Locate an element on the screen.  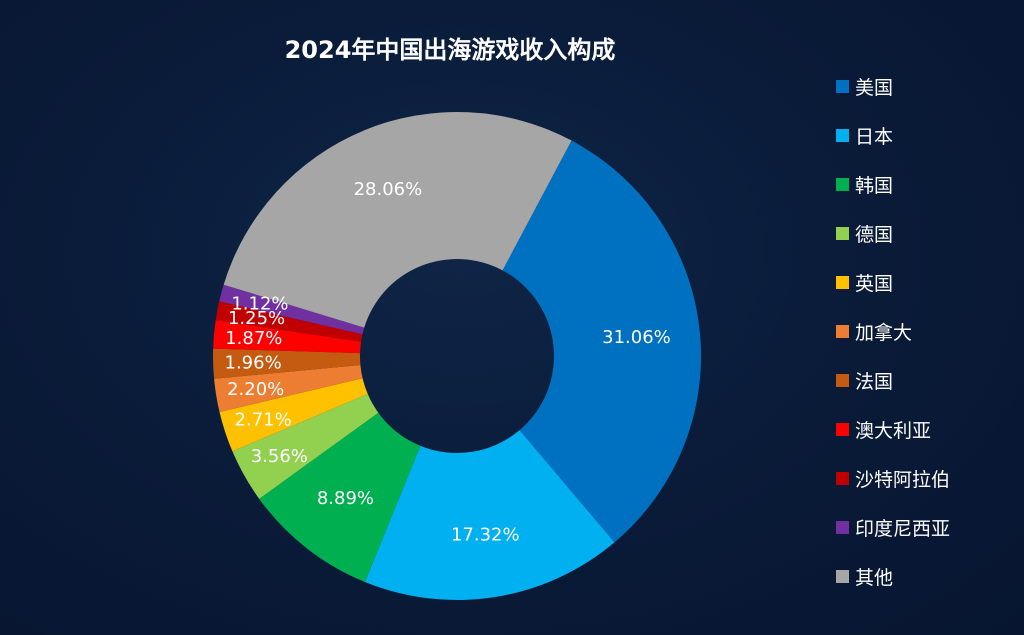
legend-label: 美国 is located at coordinates (874, 88).